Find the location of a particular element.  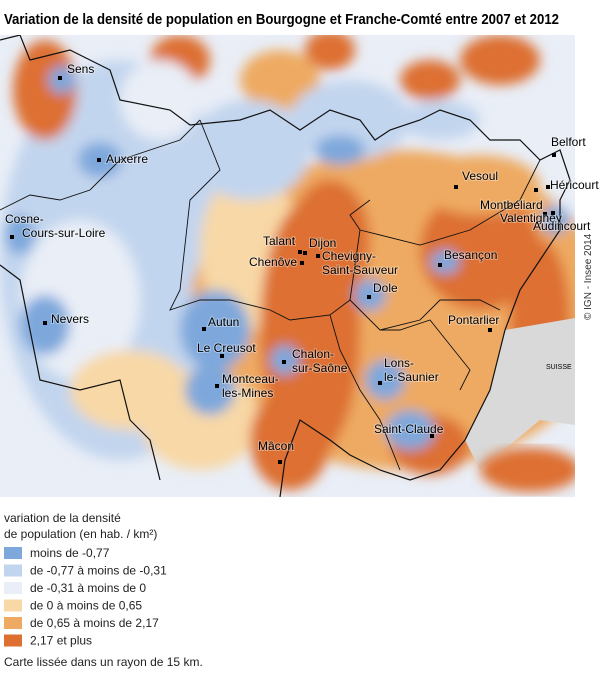

legend-label: de -0,31 à moins de 0 is located at coordinates (88, 588).